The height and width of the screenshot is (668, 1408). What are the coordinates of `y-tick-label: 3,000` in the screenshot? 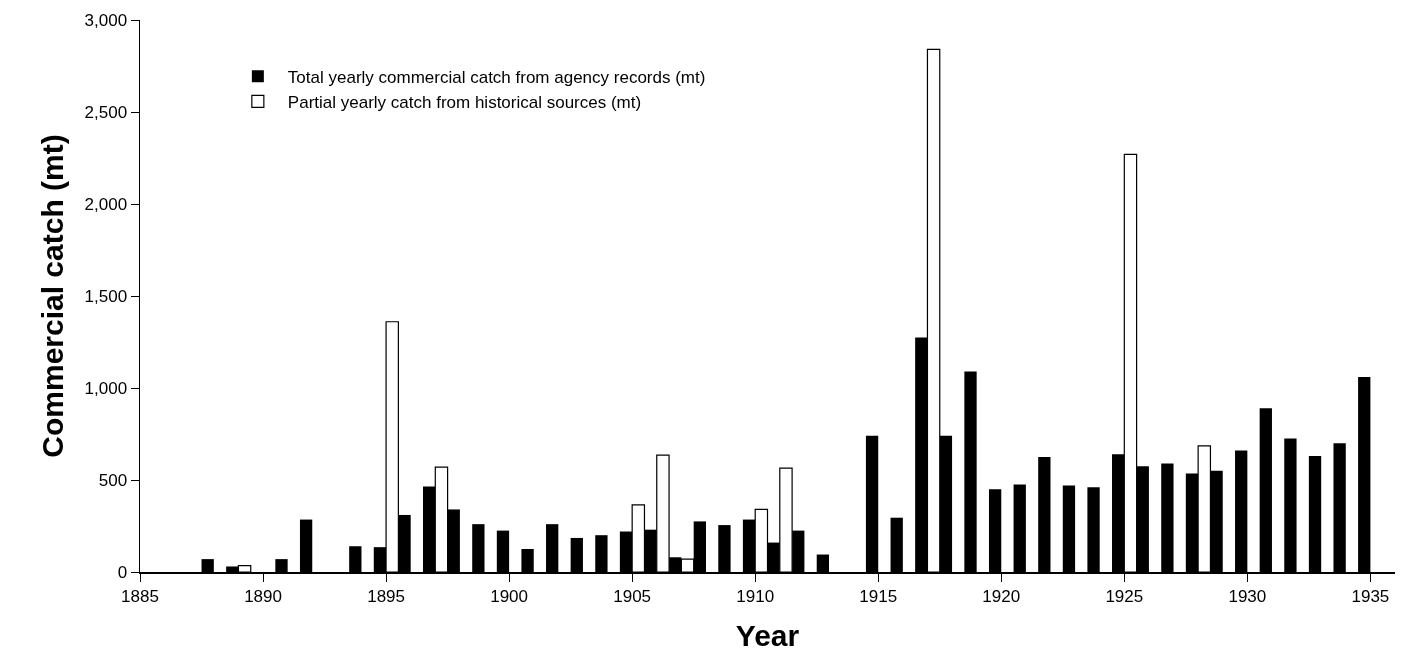 It's located at (106, 20).